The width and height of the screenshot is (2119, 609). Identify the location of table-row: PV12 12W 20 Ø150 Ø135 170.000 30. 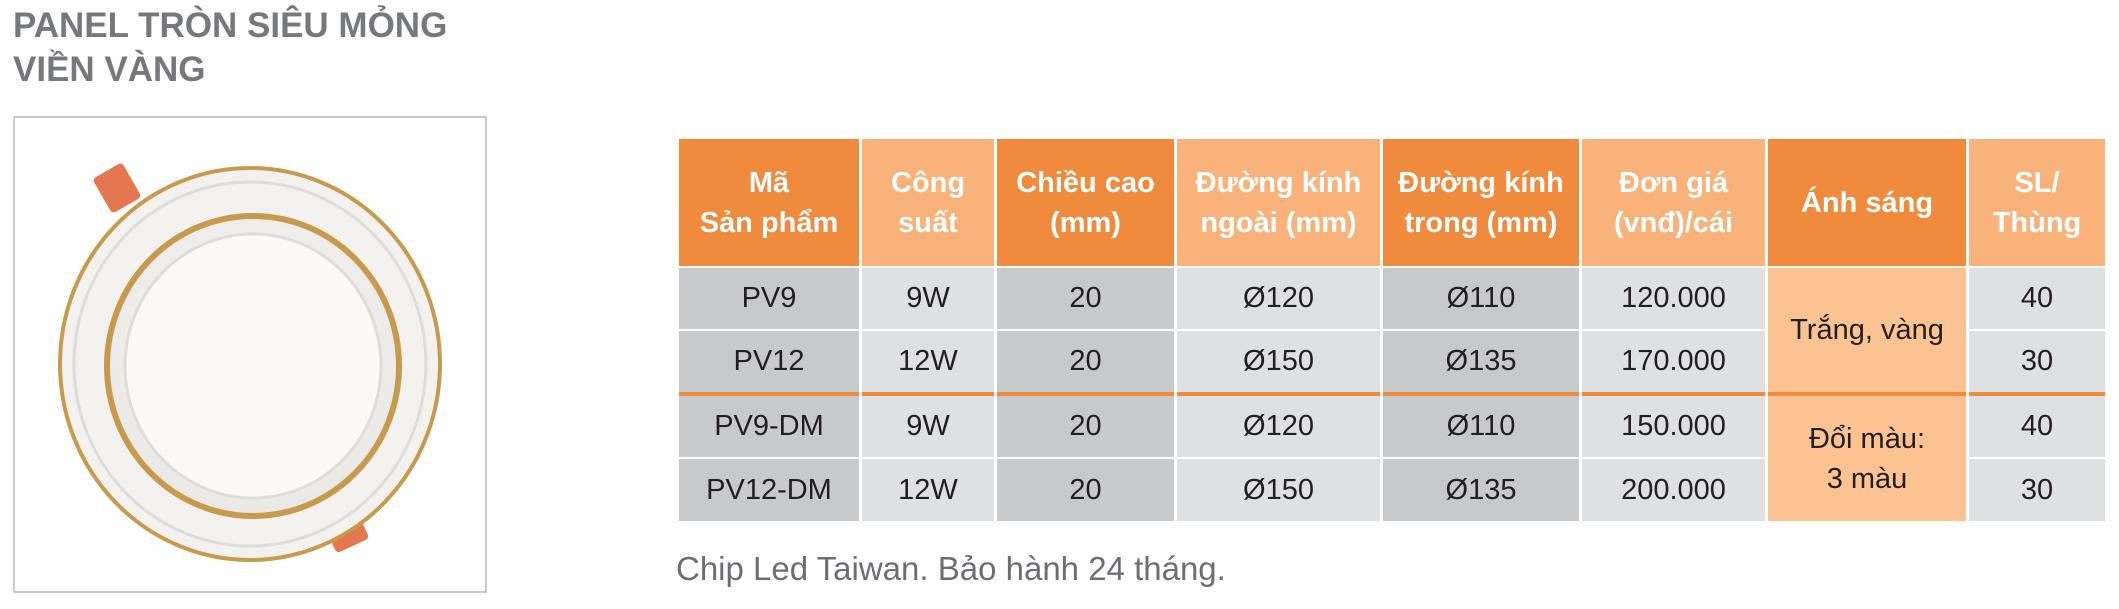
(1392, 360).